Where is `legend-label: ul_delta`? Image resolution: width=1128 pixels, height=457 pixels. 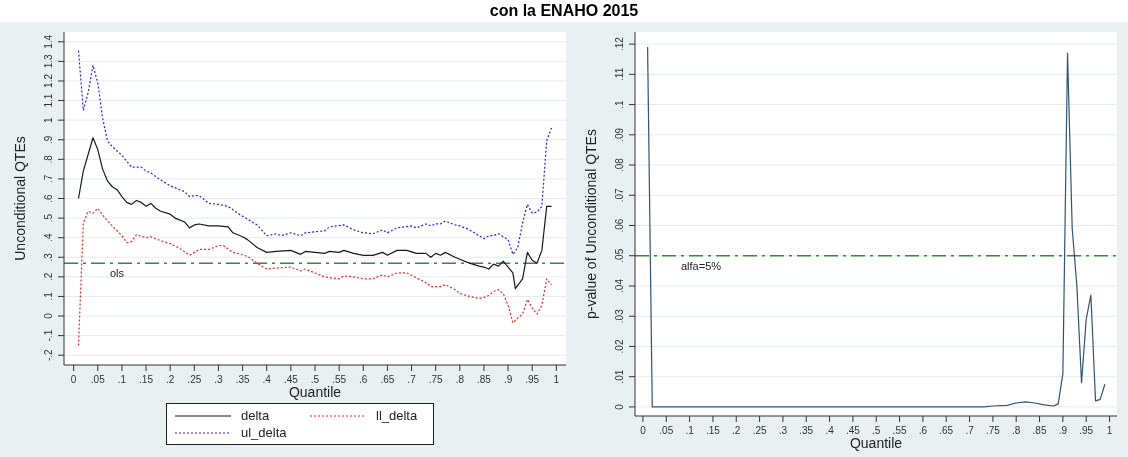 legend-label: ul_delta is located at coordinates (264, 432).